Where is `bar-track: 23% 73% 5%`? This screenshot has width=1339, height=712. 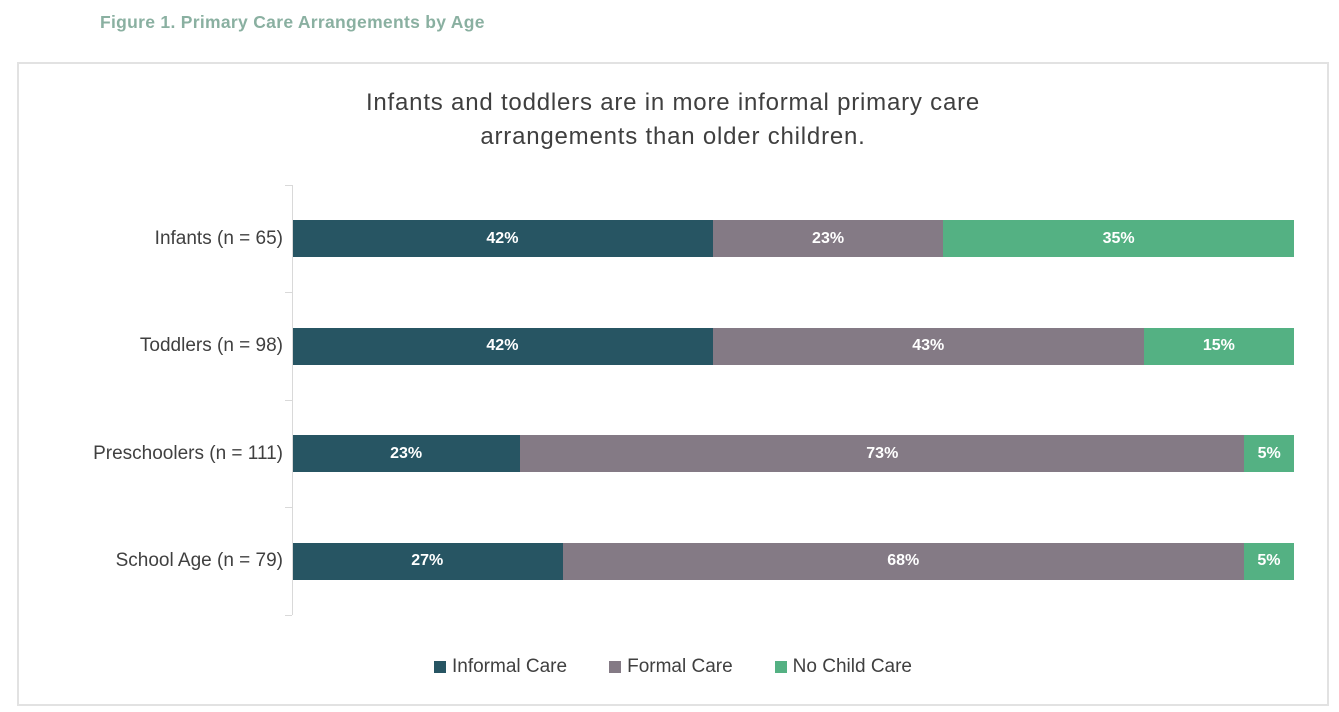 bar-track: 23% 73% 5% is located at coordinates (793, 454).